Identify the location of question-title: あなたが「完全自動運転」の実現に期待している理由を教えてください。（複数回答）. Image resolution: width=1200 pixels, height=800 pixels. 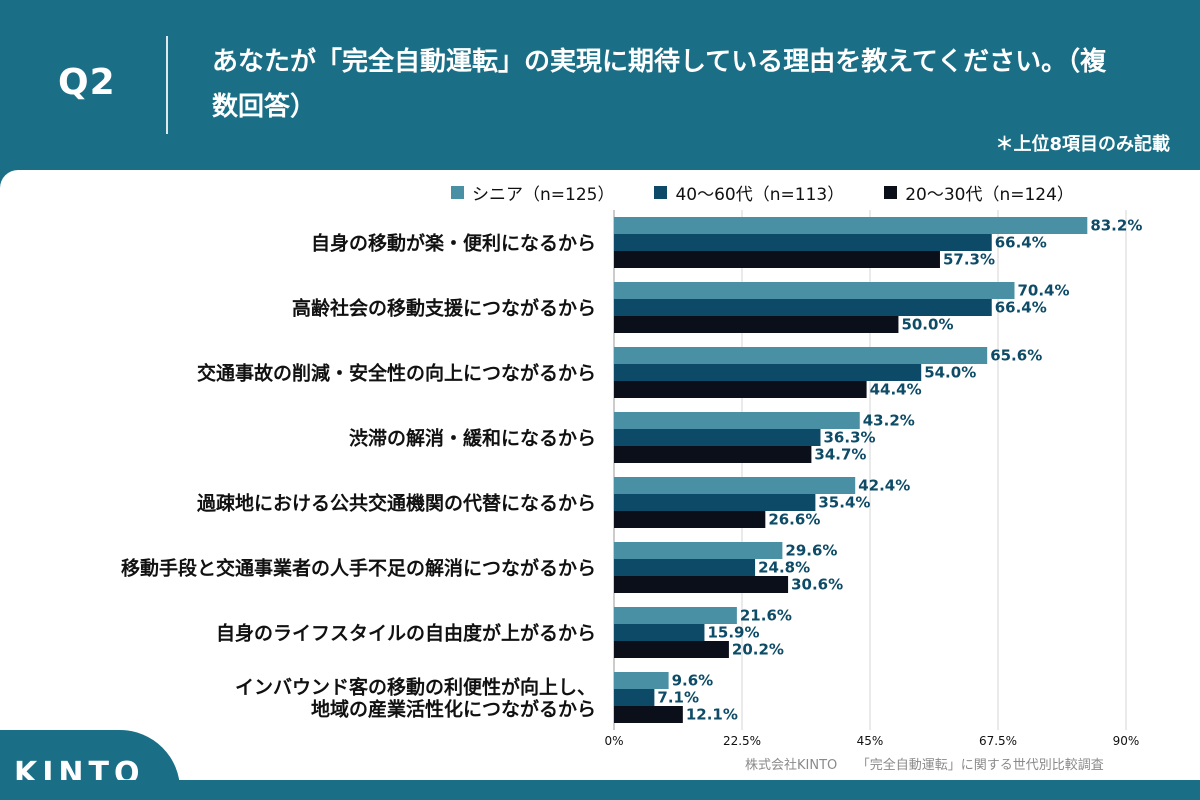
(659, 84).